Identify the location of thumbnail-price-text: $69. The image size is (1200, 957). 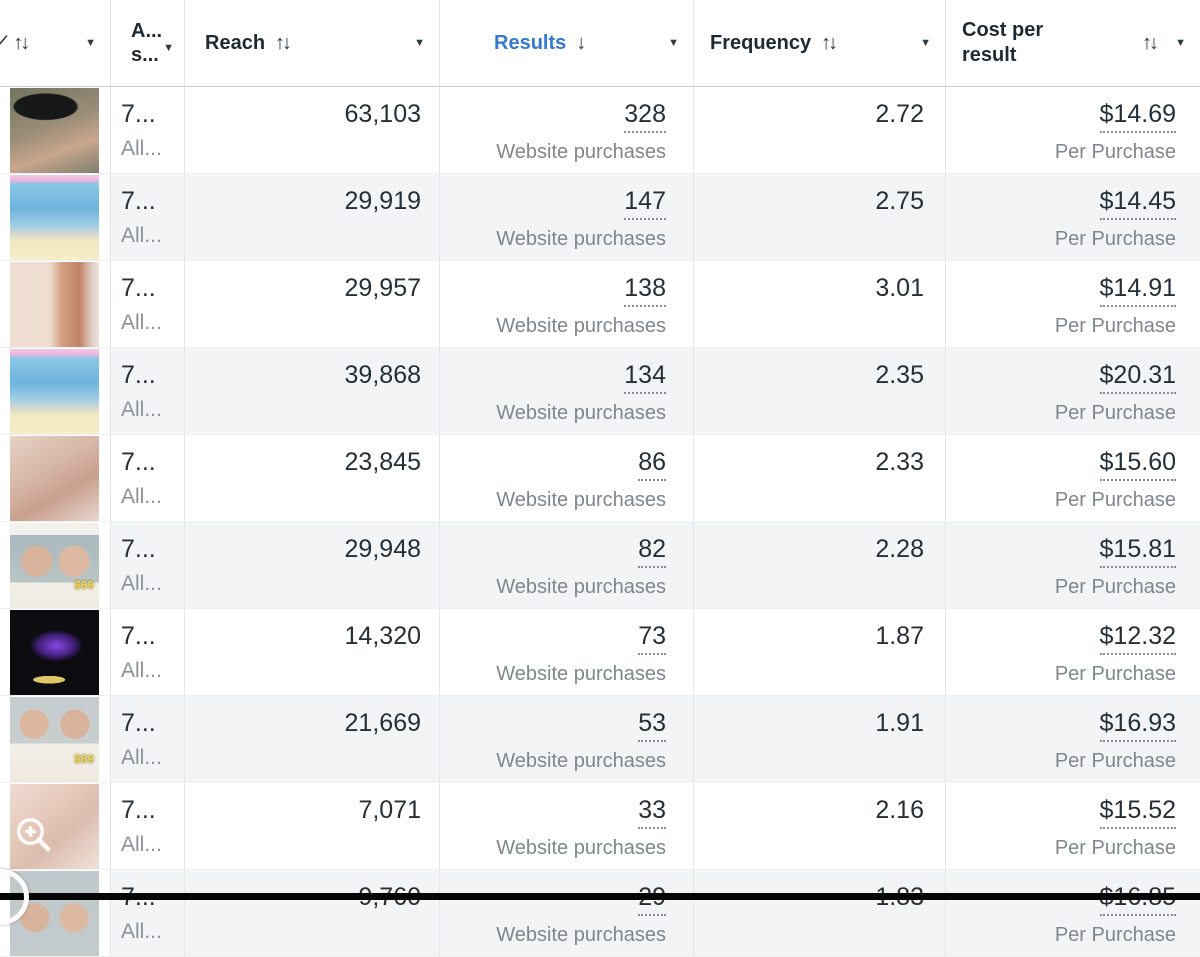
(83, 759).